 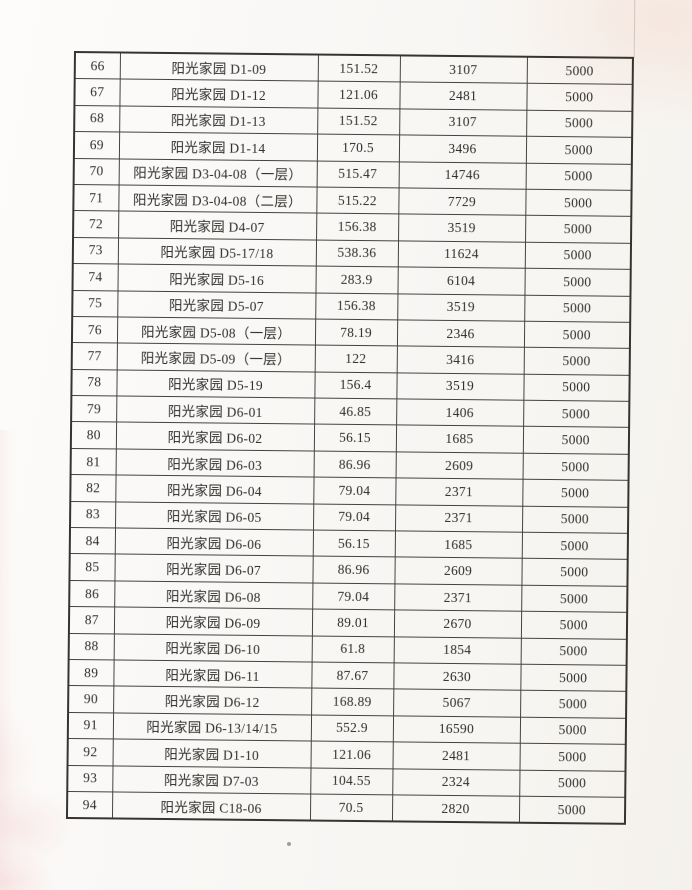 I want to click on cell-row-number: 66, so click(x=97, y=66).